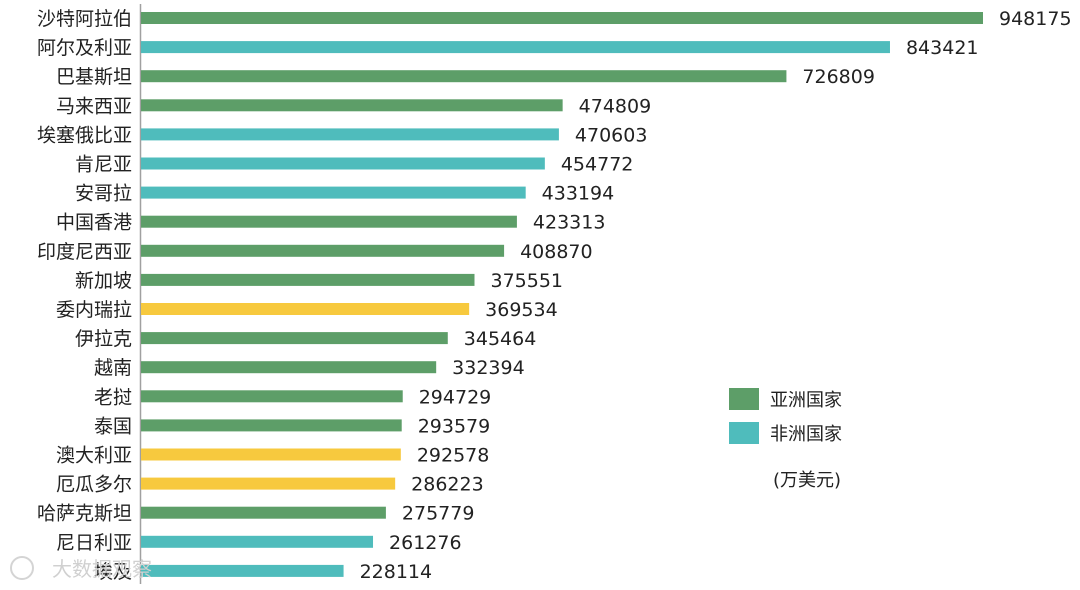 The width and height of the screenshot is (1080, 590). What do you see at coordinates (94, 456) in the screenshot?
I see `category-label-16: 澳大利亚` at bounding box center [94, 456].